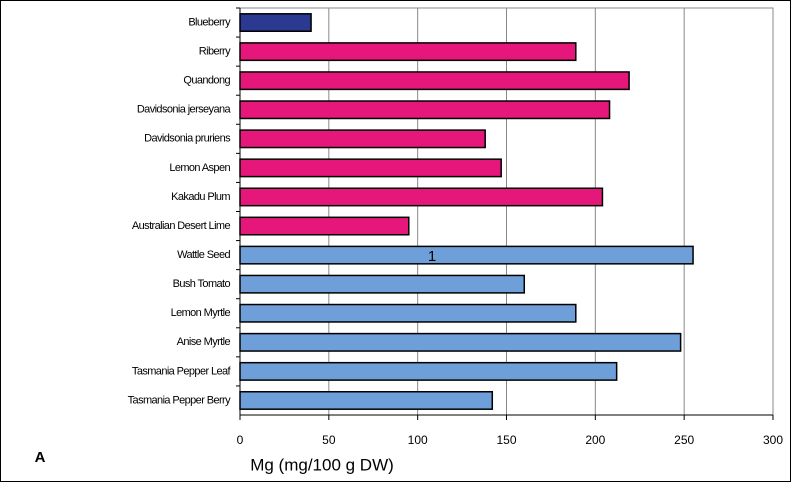 Image resolution: width=791 pixels, height=482 pixels. Describe the element at coordinates (187, 139) in the screenshot. I see `y-tick-label: Davidsonia pruriens` at that location.